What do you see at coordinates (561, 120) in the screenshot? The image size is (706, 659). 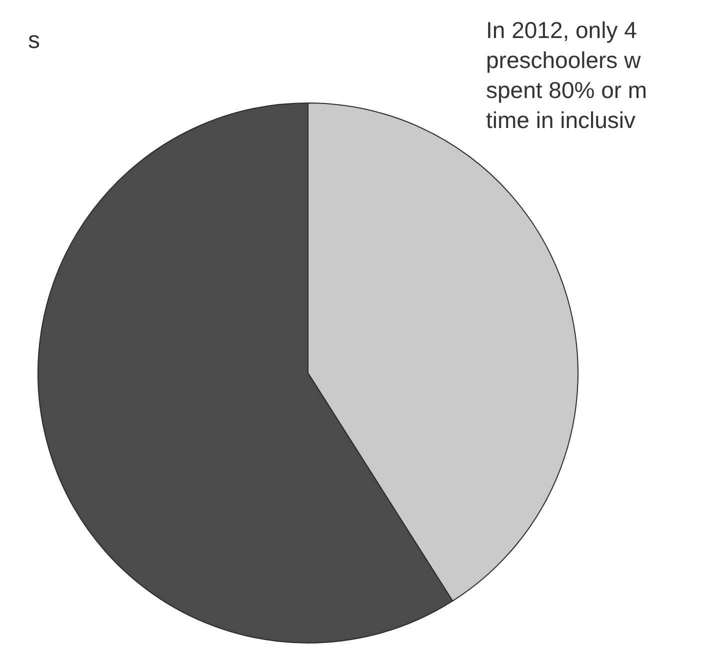 I see `text: time in inclusiv` at bounding box center [561, 120].